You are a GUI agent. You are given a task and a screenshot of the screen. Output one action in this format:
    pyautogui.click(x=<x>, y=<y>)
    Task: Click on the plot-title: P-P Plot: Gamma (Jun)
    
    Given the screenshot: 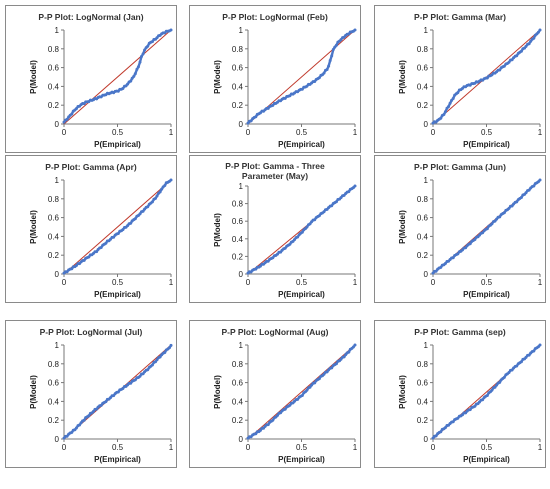 What is the action you would take?
    pyautogui.click(x=460, y=167)
    